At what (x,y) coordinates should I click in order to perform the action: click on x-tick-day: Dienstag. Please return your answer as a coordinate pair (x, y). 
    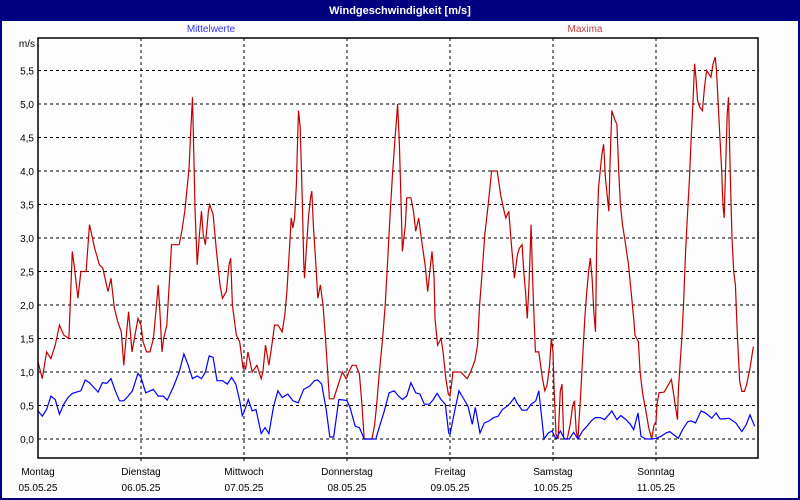
    Looking at the image, I should click on (140, 472).